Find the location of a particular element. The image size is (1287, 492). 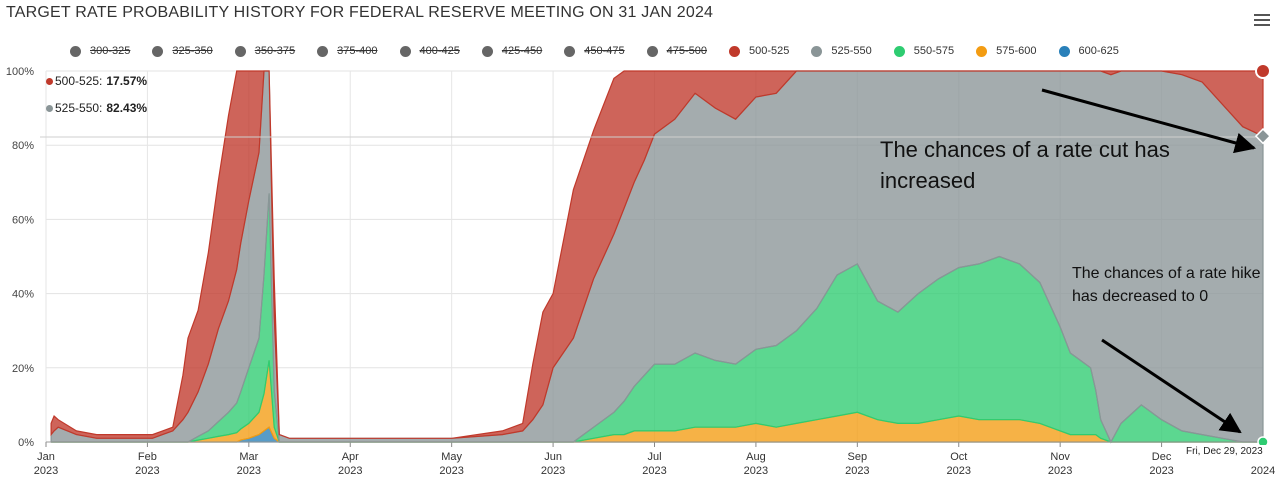

x-tick-label: Jan is located at coordinates (46, 457).